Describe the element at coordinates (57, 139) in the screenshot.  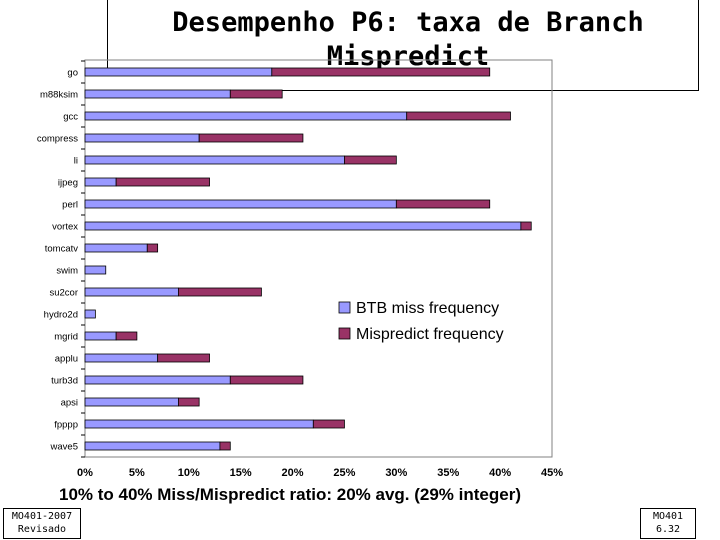
I see `category-label: compress` at that location.